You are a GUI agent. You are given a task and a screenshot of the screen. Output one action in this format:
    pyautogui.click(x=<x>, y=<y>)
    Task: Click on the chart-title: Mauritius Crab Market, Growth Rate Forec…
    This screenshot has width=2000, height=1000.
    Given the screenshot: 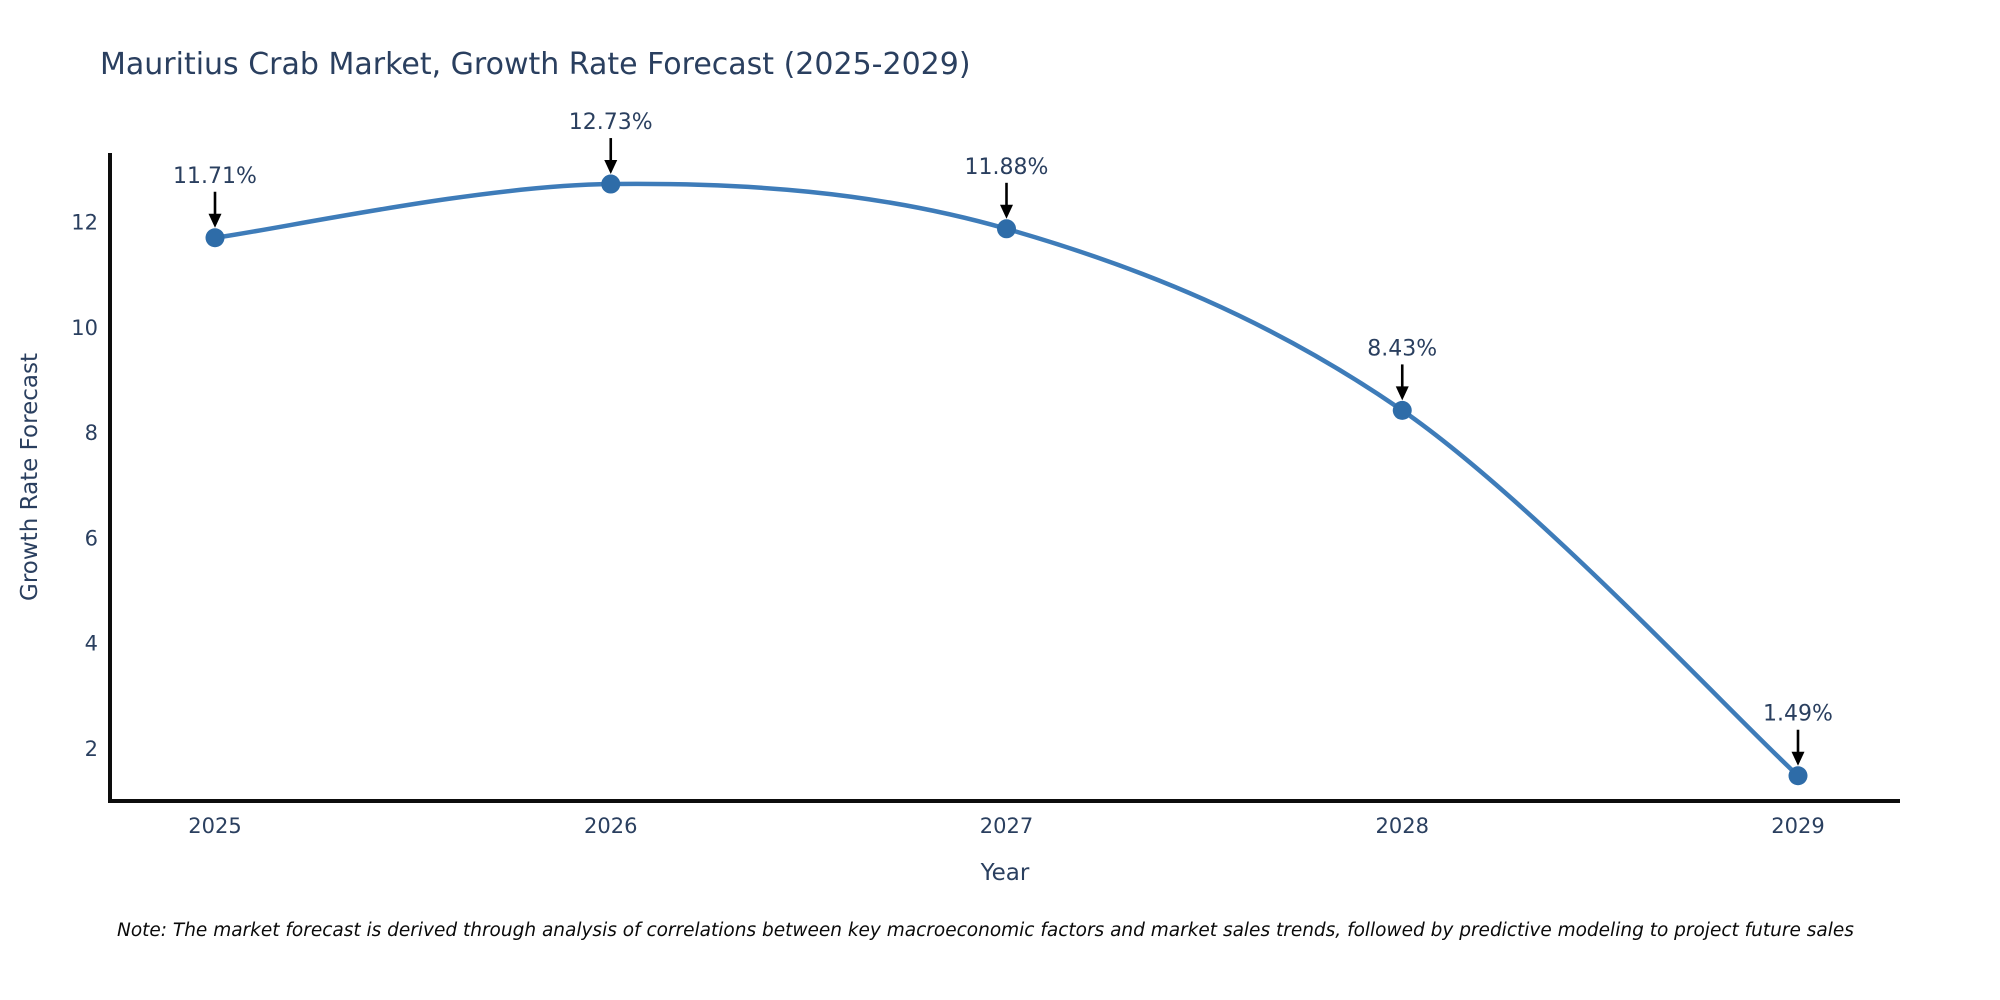 What is the action you would take?
    pyautogui.click(x=535, y=64)
    